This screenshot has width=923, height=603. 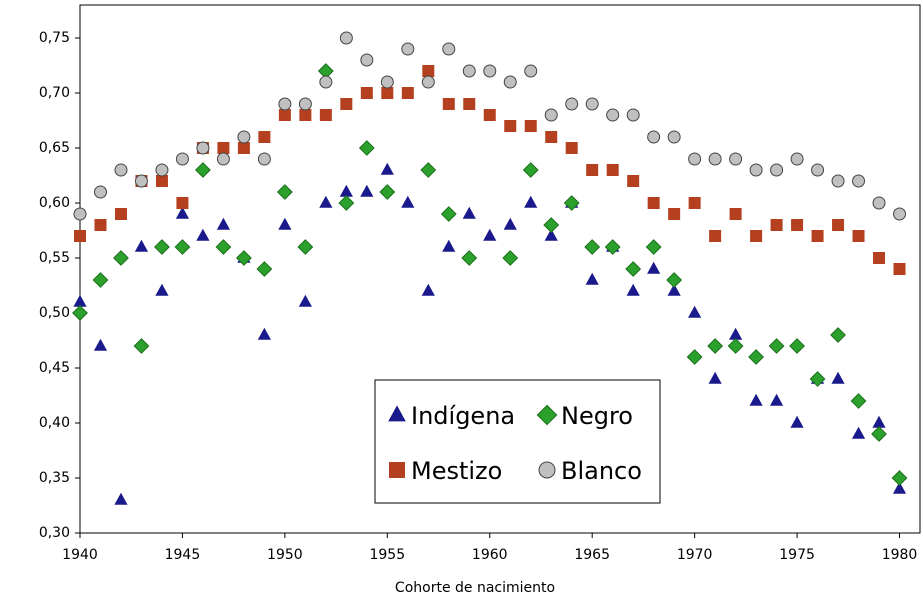 I want to click on x-tick-label: 1955, so click(x=387, y=555).